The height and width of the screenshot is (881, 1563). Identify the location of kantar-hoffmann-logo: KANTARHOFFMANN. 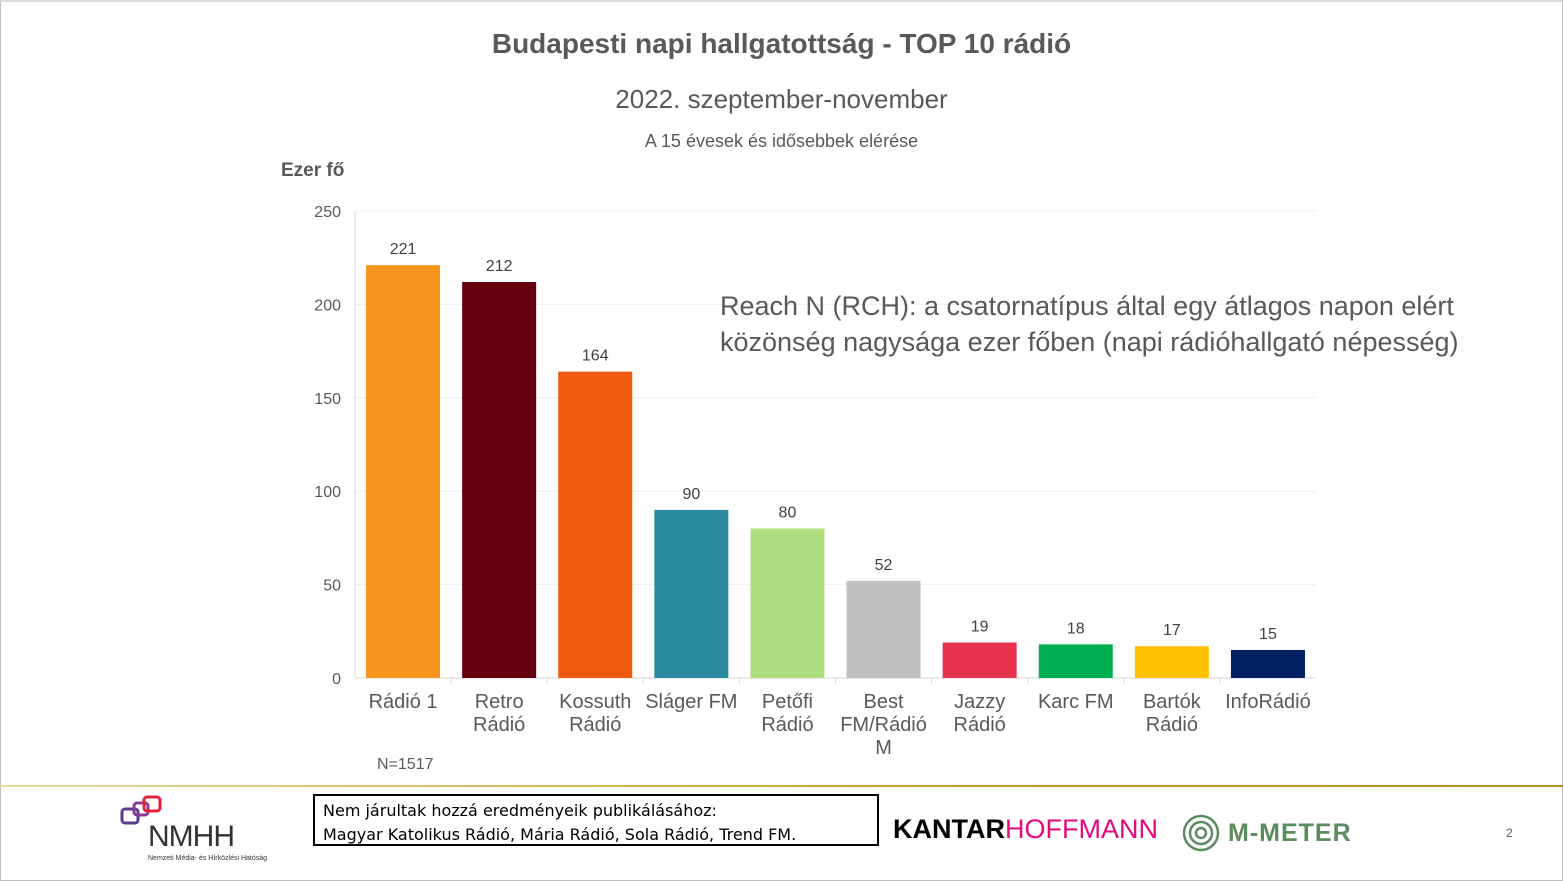
(1025, 829).